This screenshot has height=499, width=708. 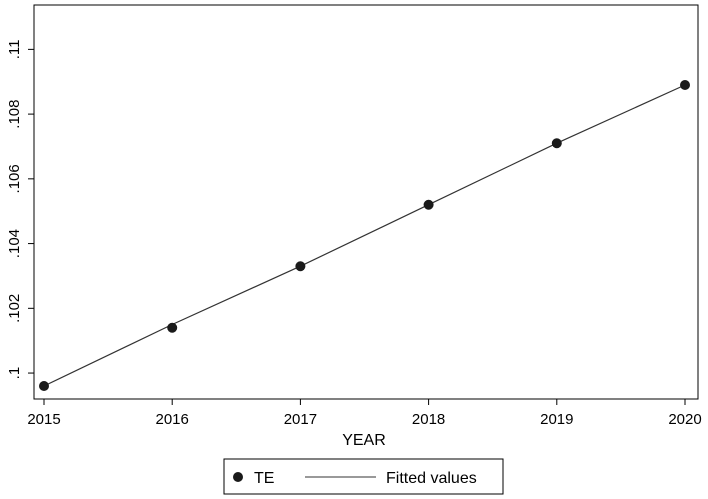 I want to click on y-tick-label: .104, so click(x=14, y=243).